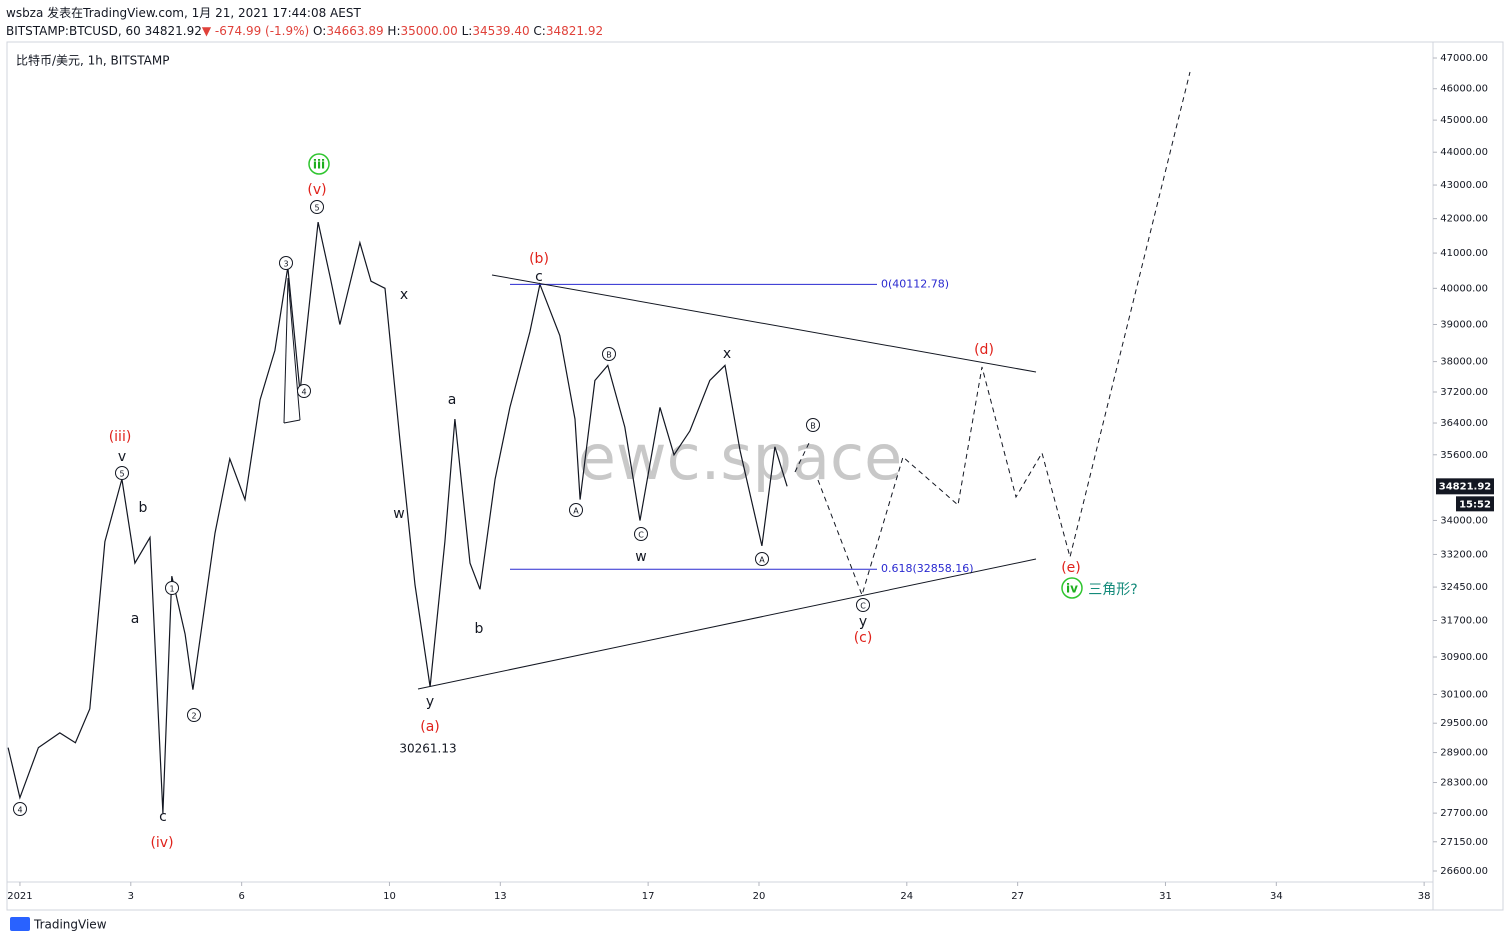  What do you see at coordinates (1017, 896) in the screenshot?
I see `x-tick-label: 27` at bounding box center [1017, 896].